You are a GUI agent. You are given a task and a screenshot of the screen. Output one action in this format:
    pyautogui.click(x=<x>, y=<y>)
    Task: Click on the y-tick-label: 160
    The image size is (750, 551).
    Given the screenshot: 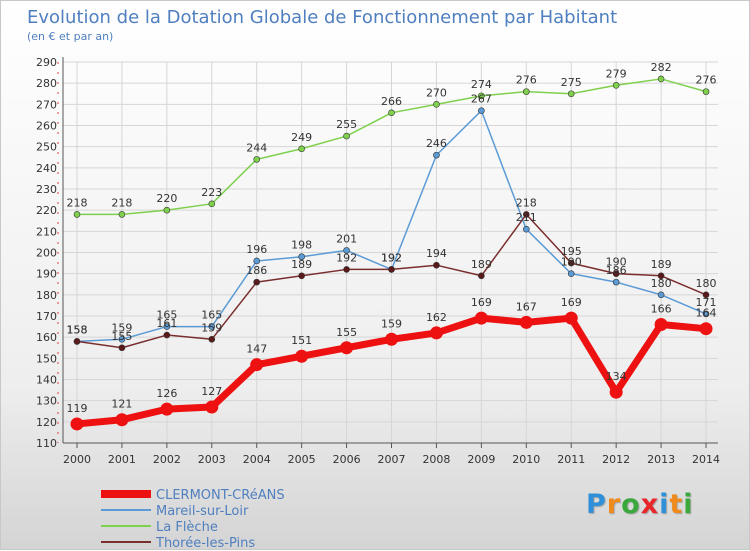 What is the action you would take?
    pyautogui.click(x=46, y=337)
    